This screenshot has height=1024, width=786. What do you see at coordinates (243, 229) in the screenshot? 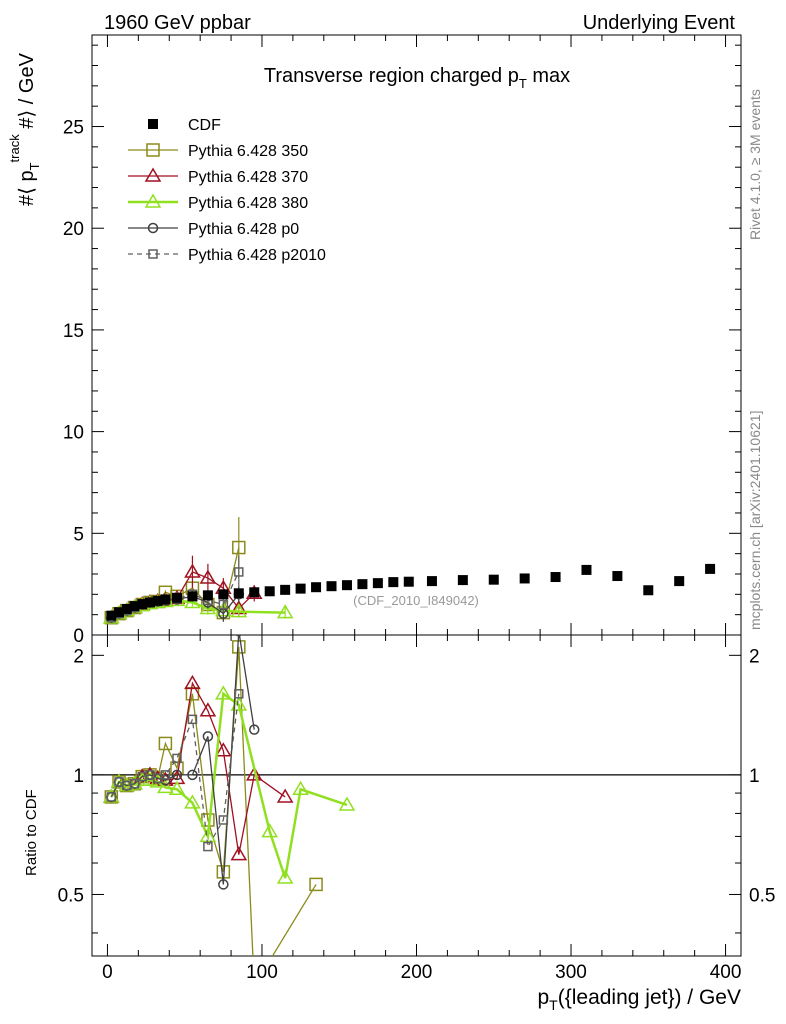
I see `legend-label-p0: Pythia 6.428 p0` at bounding box center [243, 229].